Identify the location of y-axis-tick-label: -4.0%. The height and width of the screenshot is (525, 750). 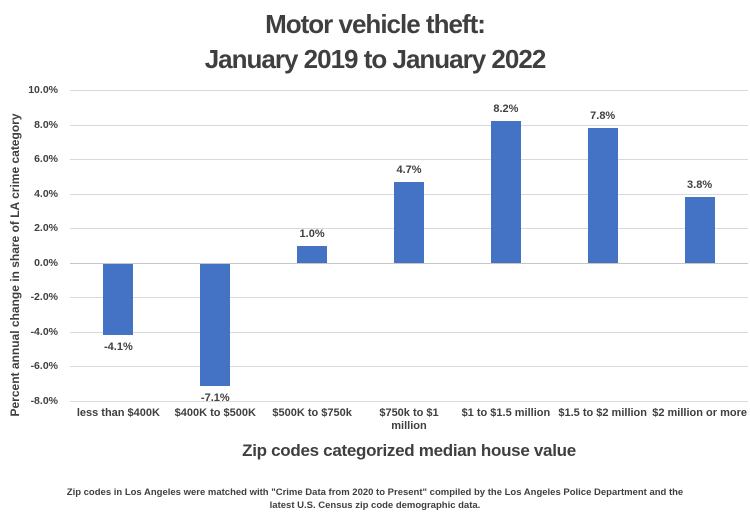
(44, 331).